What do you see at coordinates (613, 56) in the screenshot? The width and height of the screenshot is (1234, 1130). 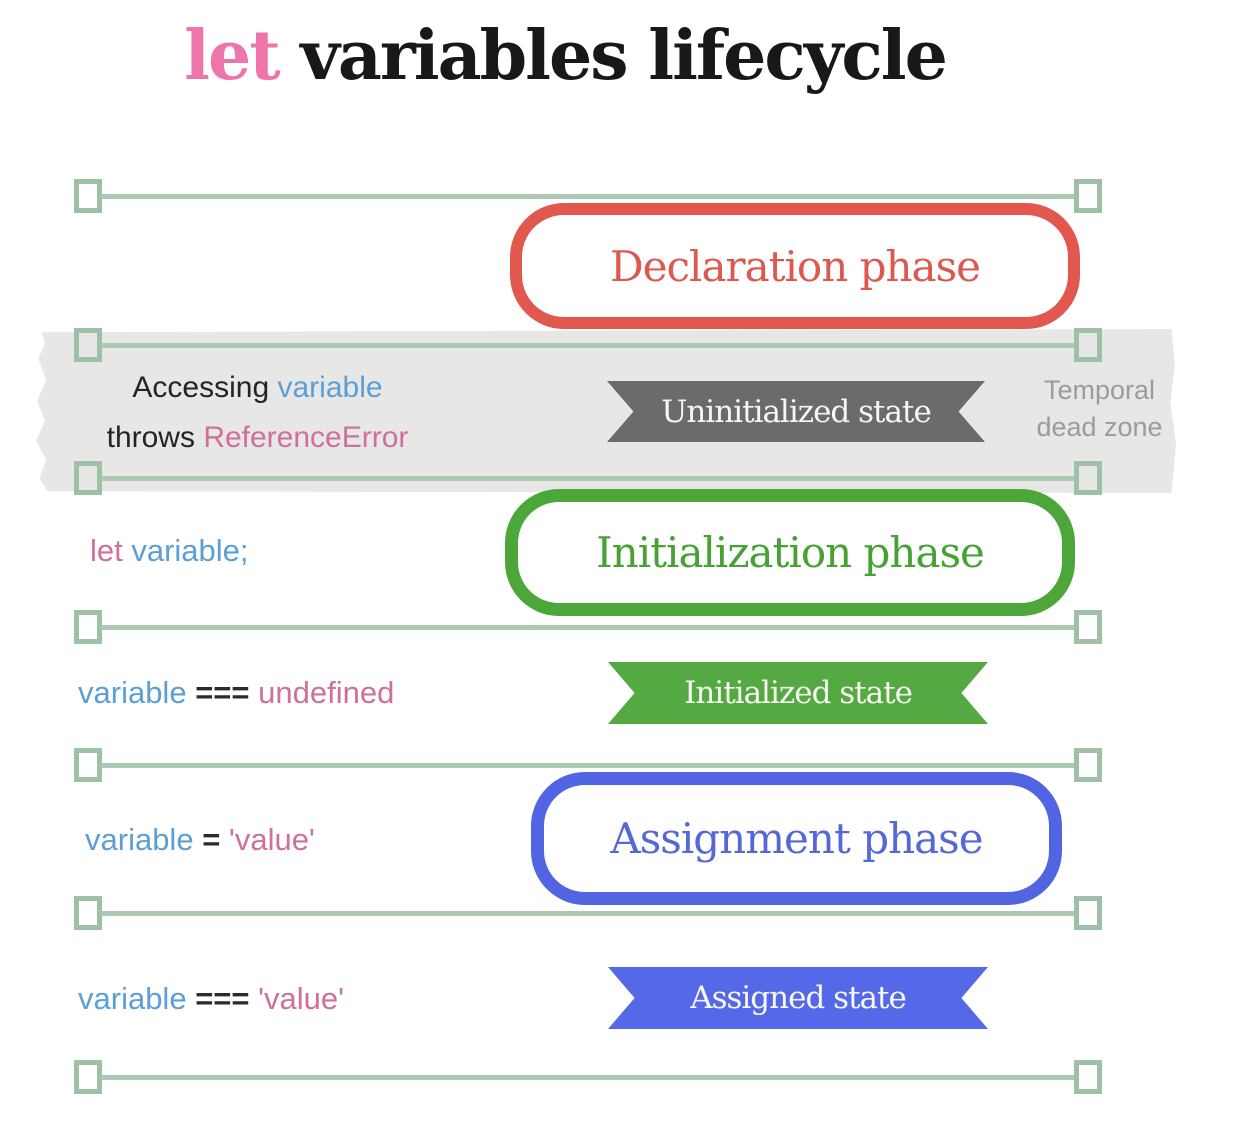 I see `title-rest: variables lifecycle` at bounding box center [613, 56].